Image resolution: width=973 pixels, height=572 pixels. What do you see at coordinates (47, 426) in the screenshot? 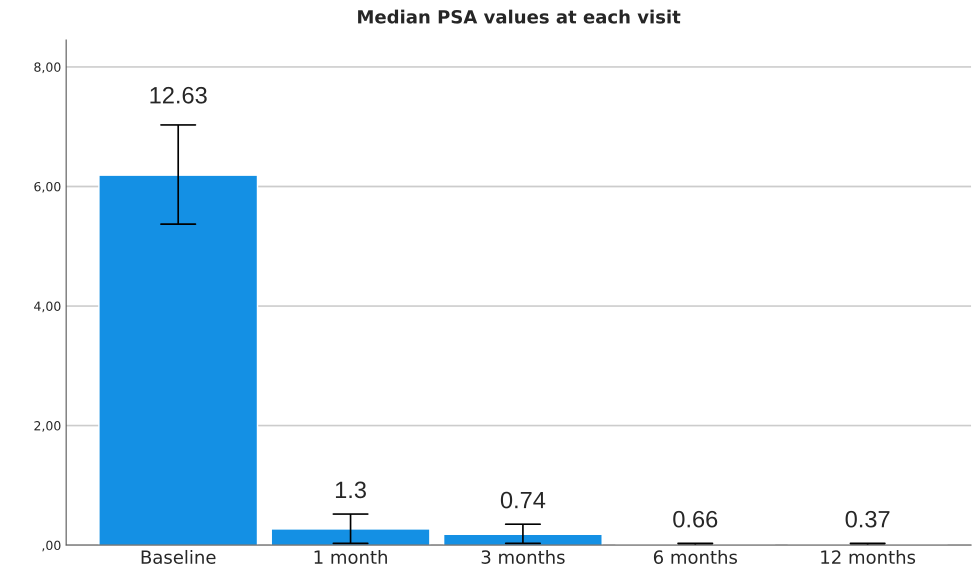
I see `y-tick-label: 2,00` at bounding box center [47, 426].